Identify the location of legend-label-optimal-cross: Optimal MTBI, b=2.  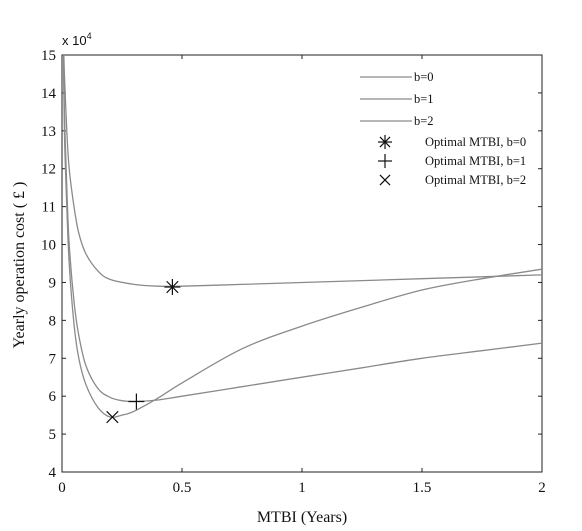
(475, 180).